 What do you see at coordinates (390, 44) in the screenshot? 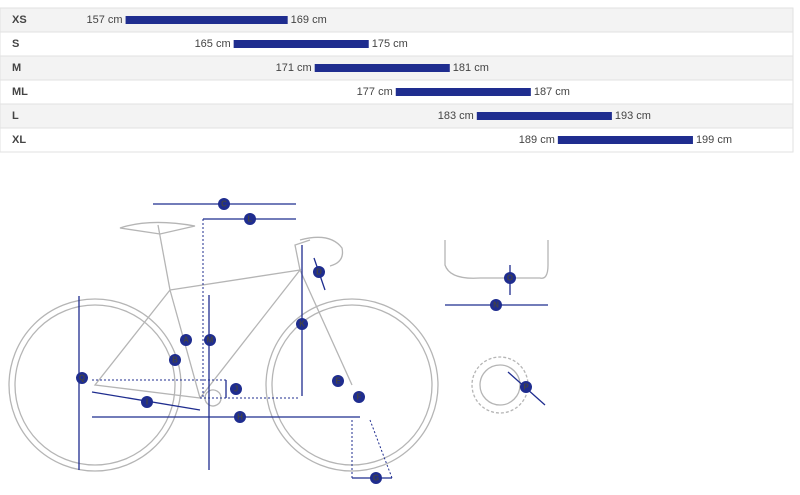
I see `high-label: 175 cm` at bounding box center [390, 44].